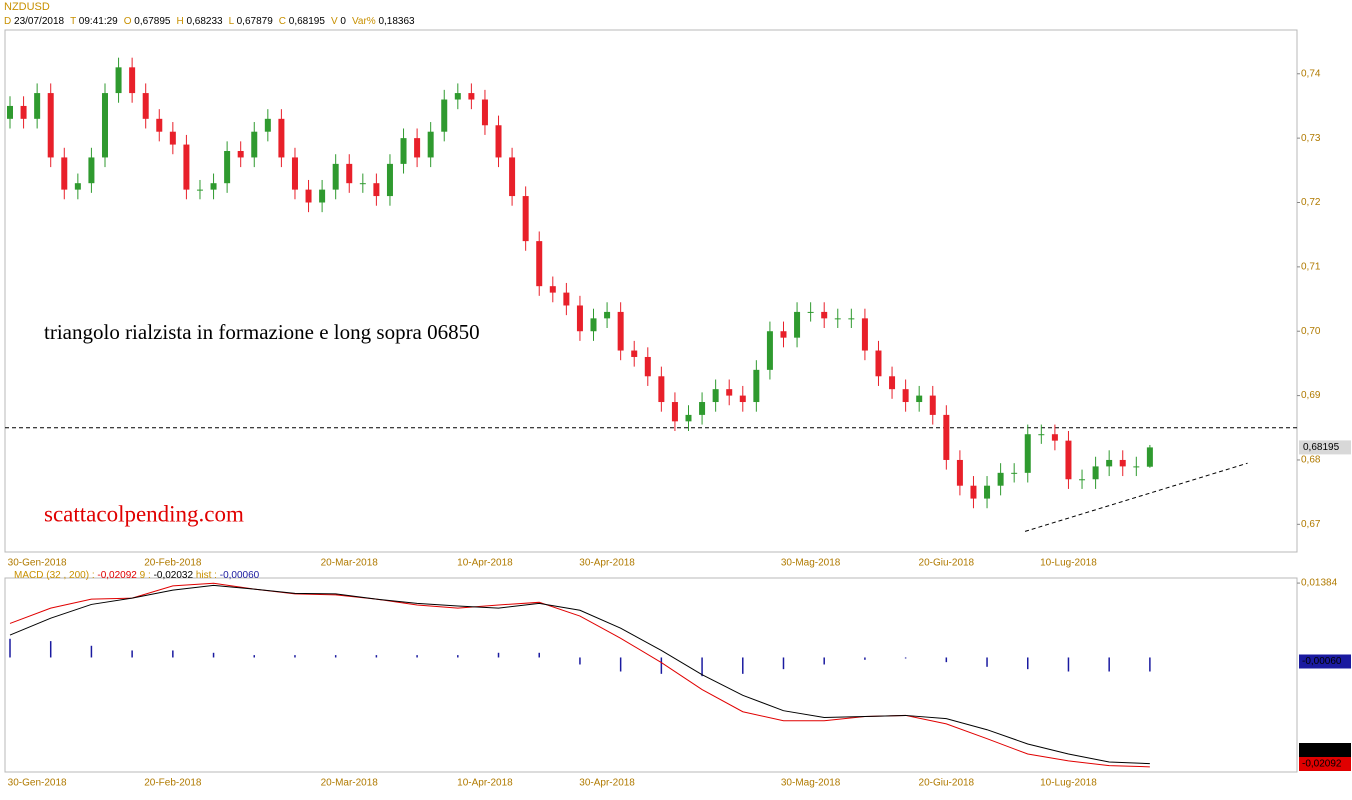 The image size is (1352, 800). What do you see at coordinates (152, 21) in the screenshot?
I see `info-value: 0,67895` at bounding box center [152, 21].